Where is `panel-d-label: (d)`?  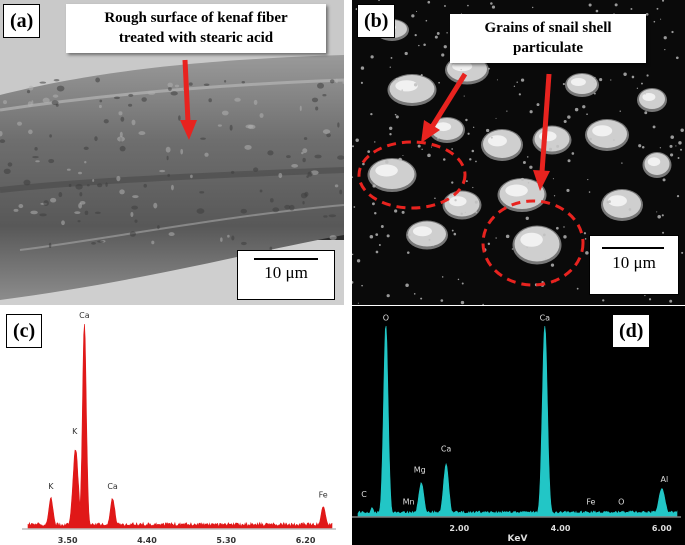 panel-d-label: (d) is located at coordinates (631, 331).